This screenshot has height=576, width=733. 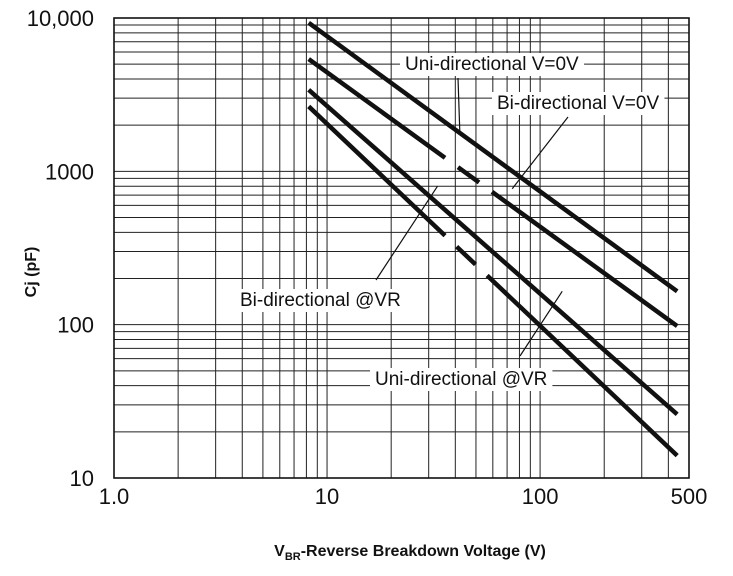 I want to click on annotation-label: Uni-directional V=0V, so click(x=492, y=64).